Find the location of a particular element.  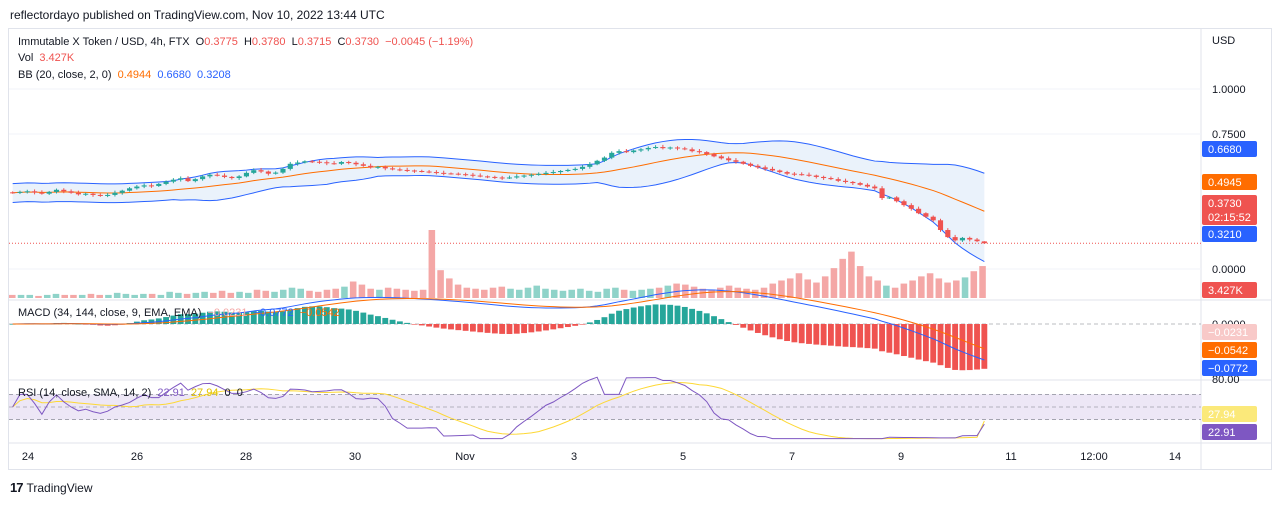

tradingview-logo: 17 is located at coordinates (17, 487).